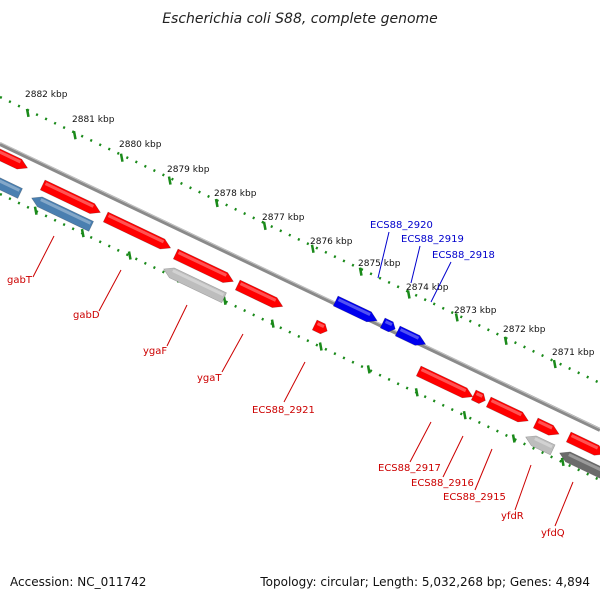 The width and height of the screenshot is (600, 600). I want to click on ruler-tick-label: 2879 kbp, so click(188, 170).